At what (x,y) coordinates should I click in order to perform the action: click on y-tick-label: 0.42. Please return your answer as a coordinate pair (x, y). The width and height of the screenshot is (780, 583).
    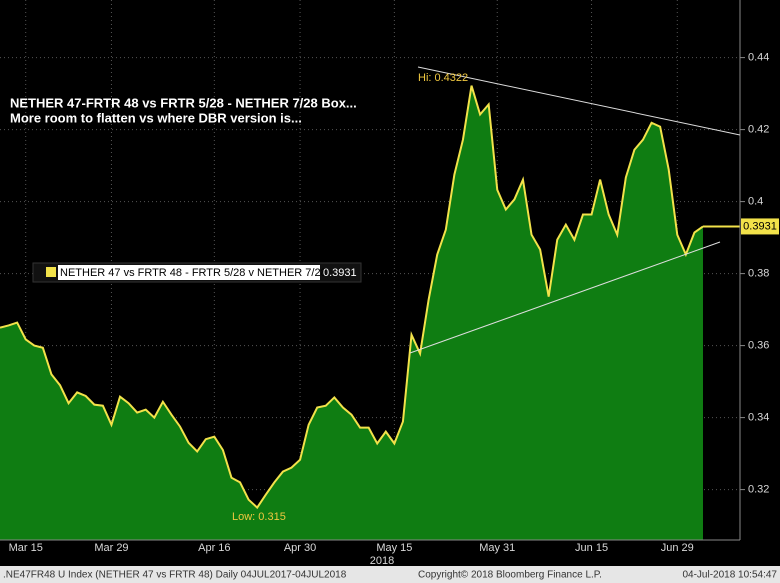
    Looking at the image, I should click on (758, 130).